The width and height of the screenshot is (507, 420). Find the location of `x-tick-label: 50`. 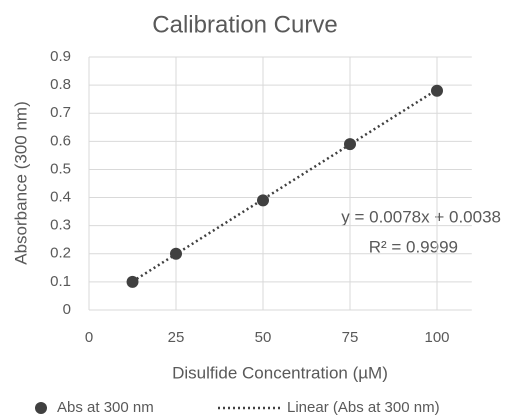

x-tick-label: 50 is located at coordinates (263, 337).